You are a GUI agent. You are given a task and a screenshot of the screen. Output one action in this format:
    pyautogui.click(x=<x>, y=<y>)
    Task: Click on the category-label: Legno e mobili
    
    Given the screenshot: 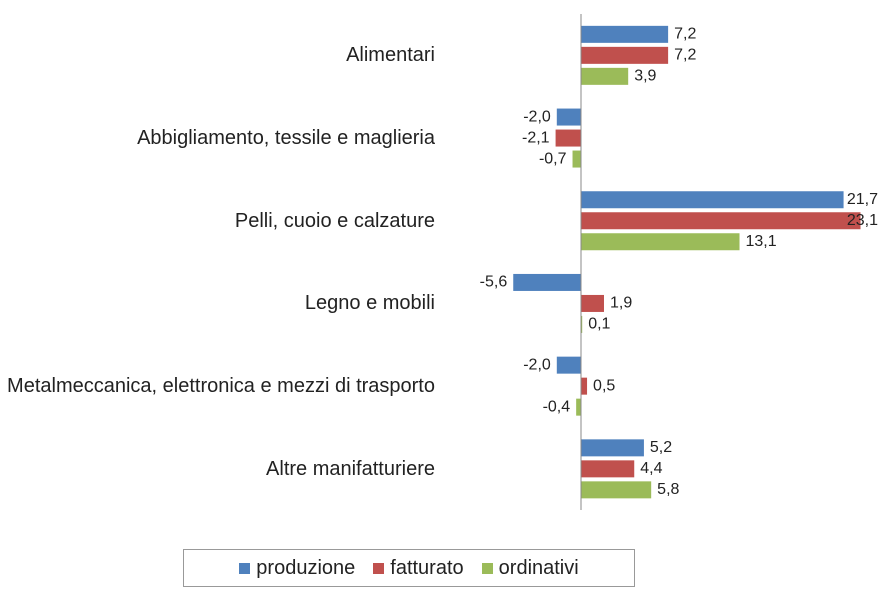 What is the action you would take?
    pyautogui.click(x=369, y=303)
    